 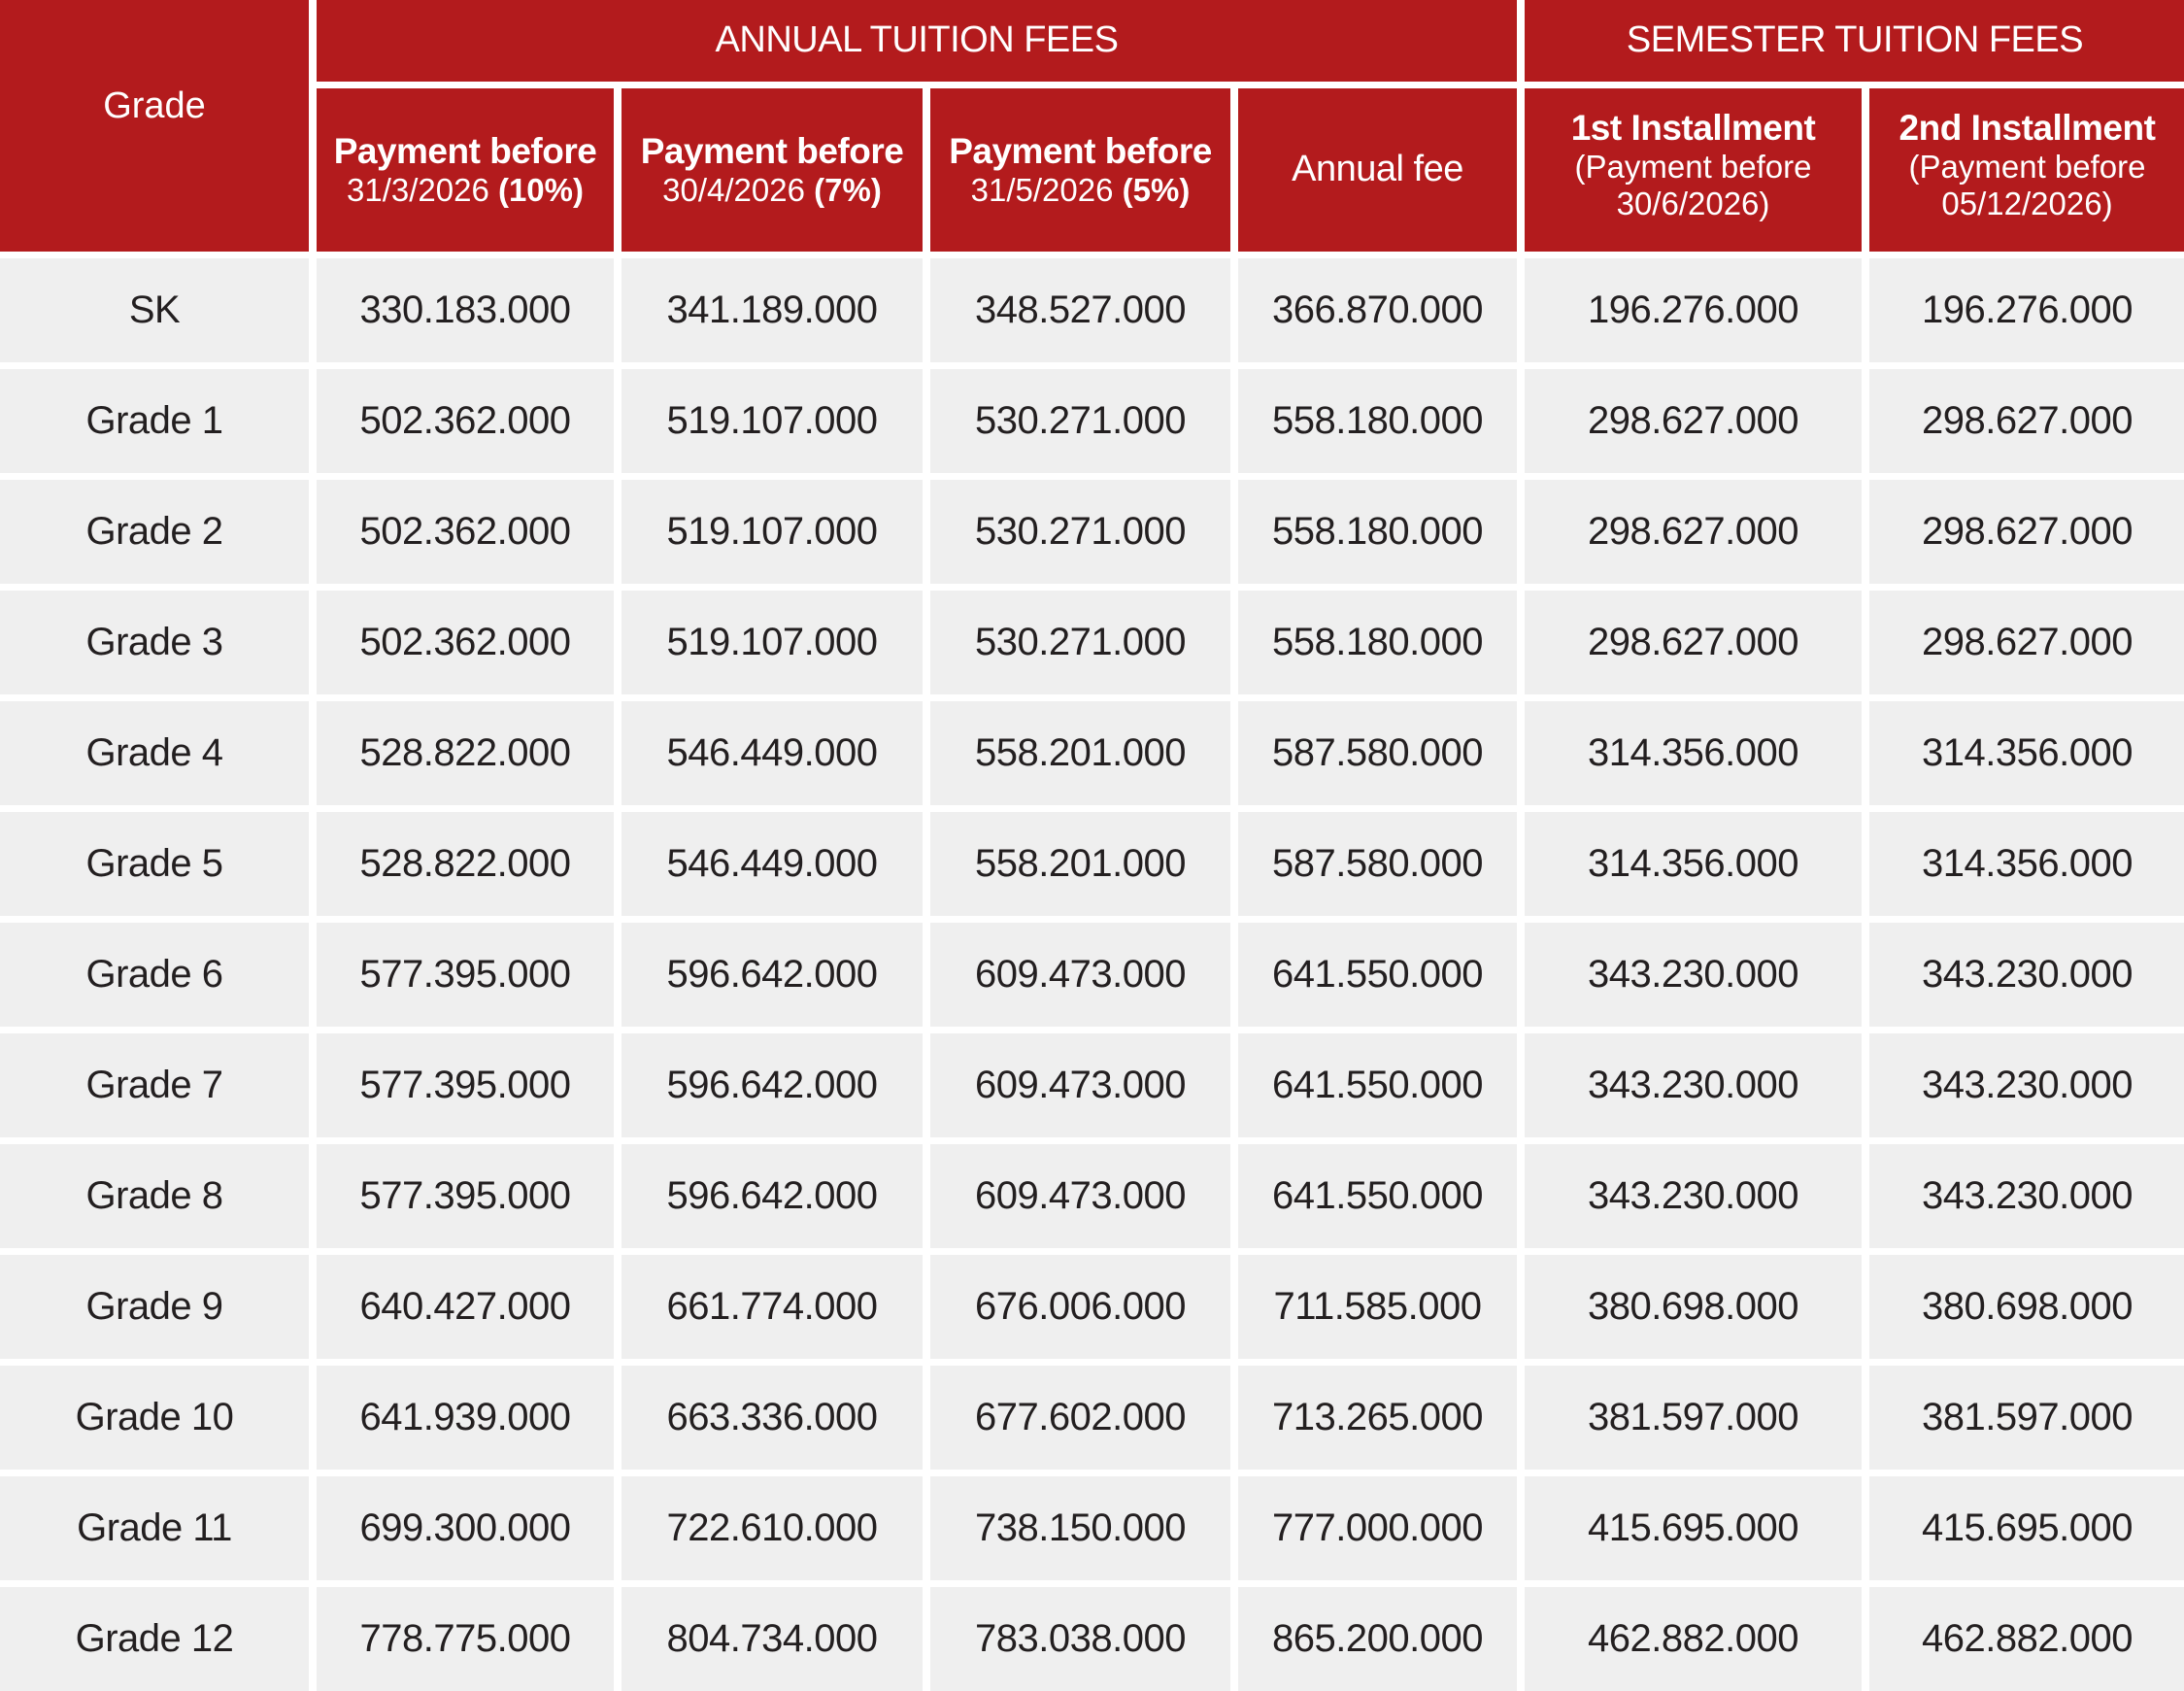 I want to click on grade-header: Grade, so click(x=154, y=126).